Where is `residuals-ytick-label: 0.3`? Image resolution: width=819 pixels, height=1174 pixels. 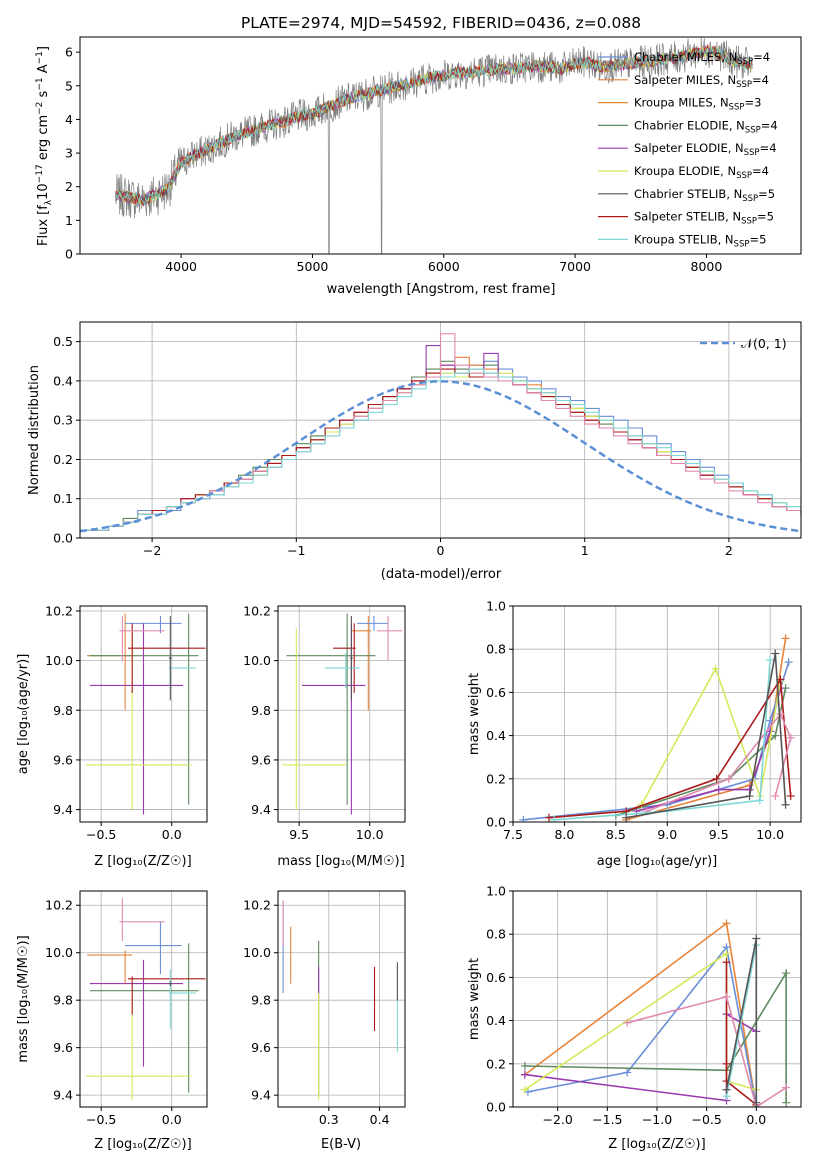
residuals-ytick-label: 0.3 is located at coordinates (63, 420).